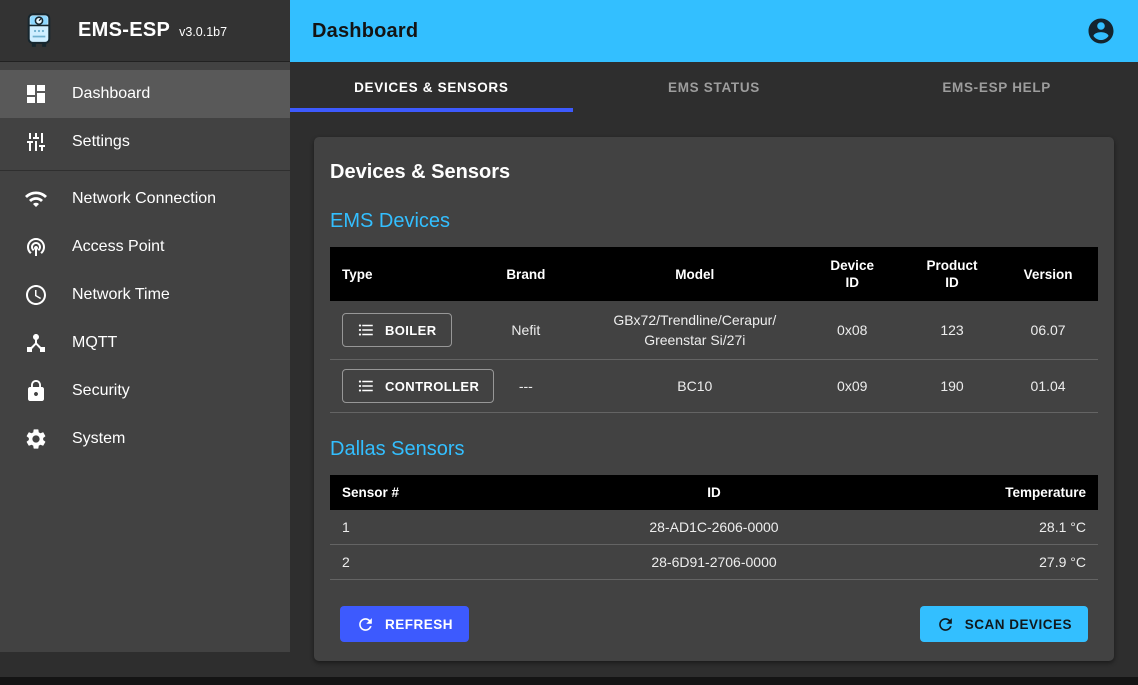  What do you see at coordinates (426, 562) in the screenshot?
I see `cell-sensor-number: 2` at bounding box center [426, 562].